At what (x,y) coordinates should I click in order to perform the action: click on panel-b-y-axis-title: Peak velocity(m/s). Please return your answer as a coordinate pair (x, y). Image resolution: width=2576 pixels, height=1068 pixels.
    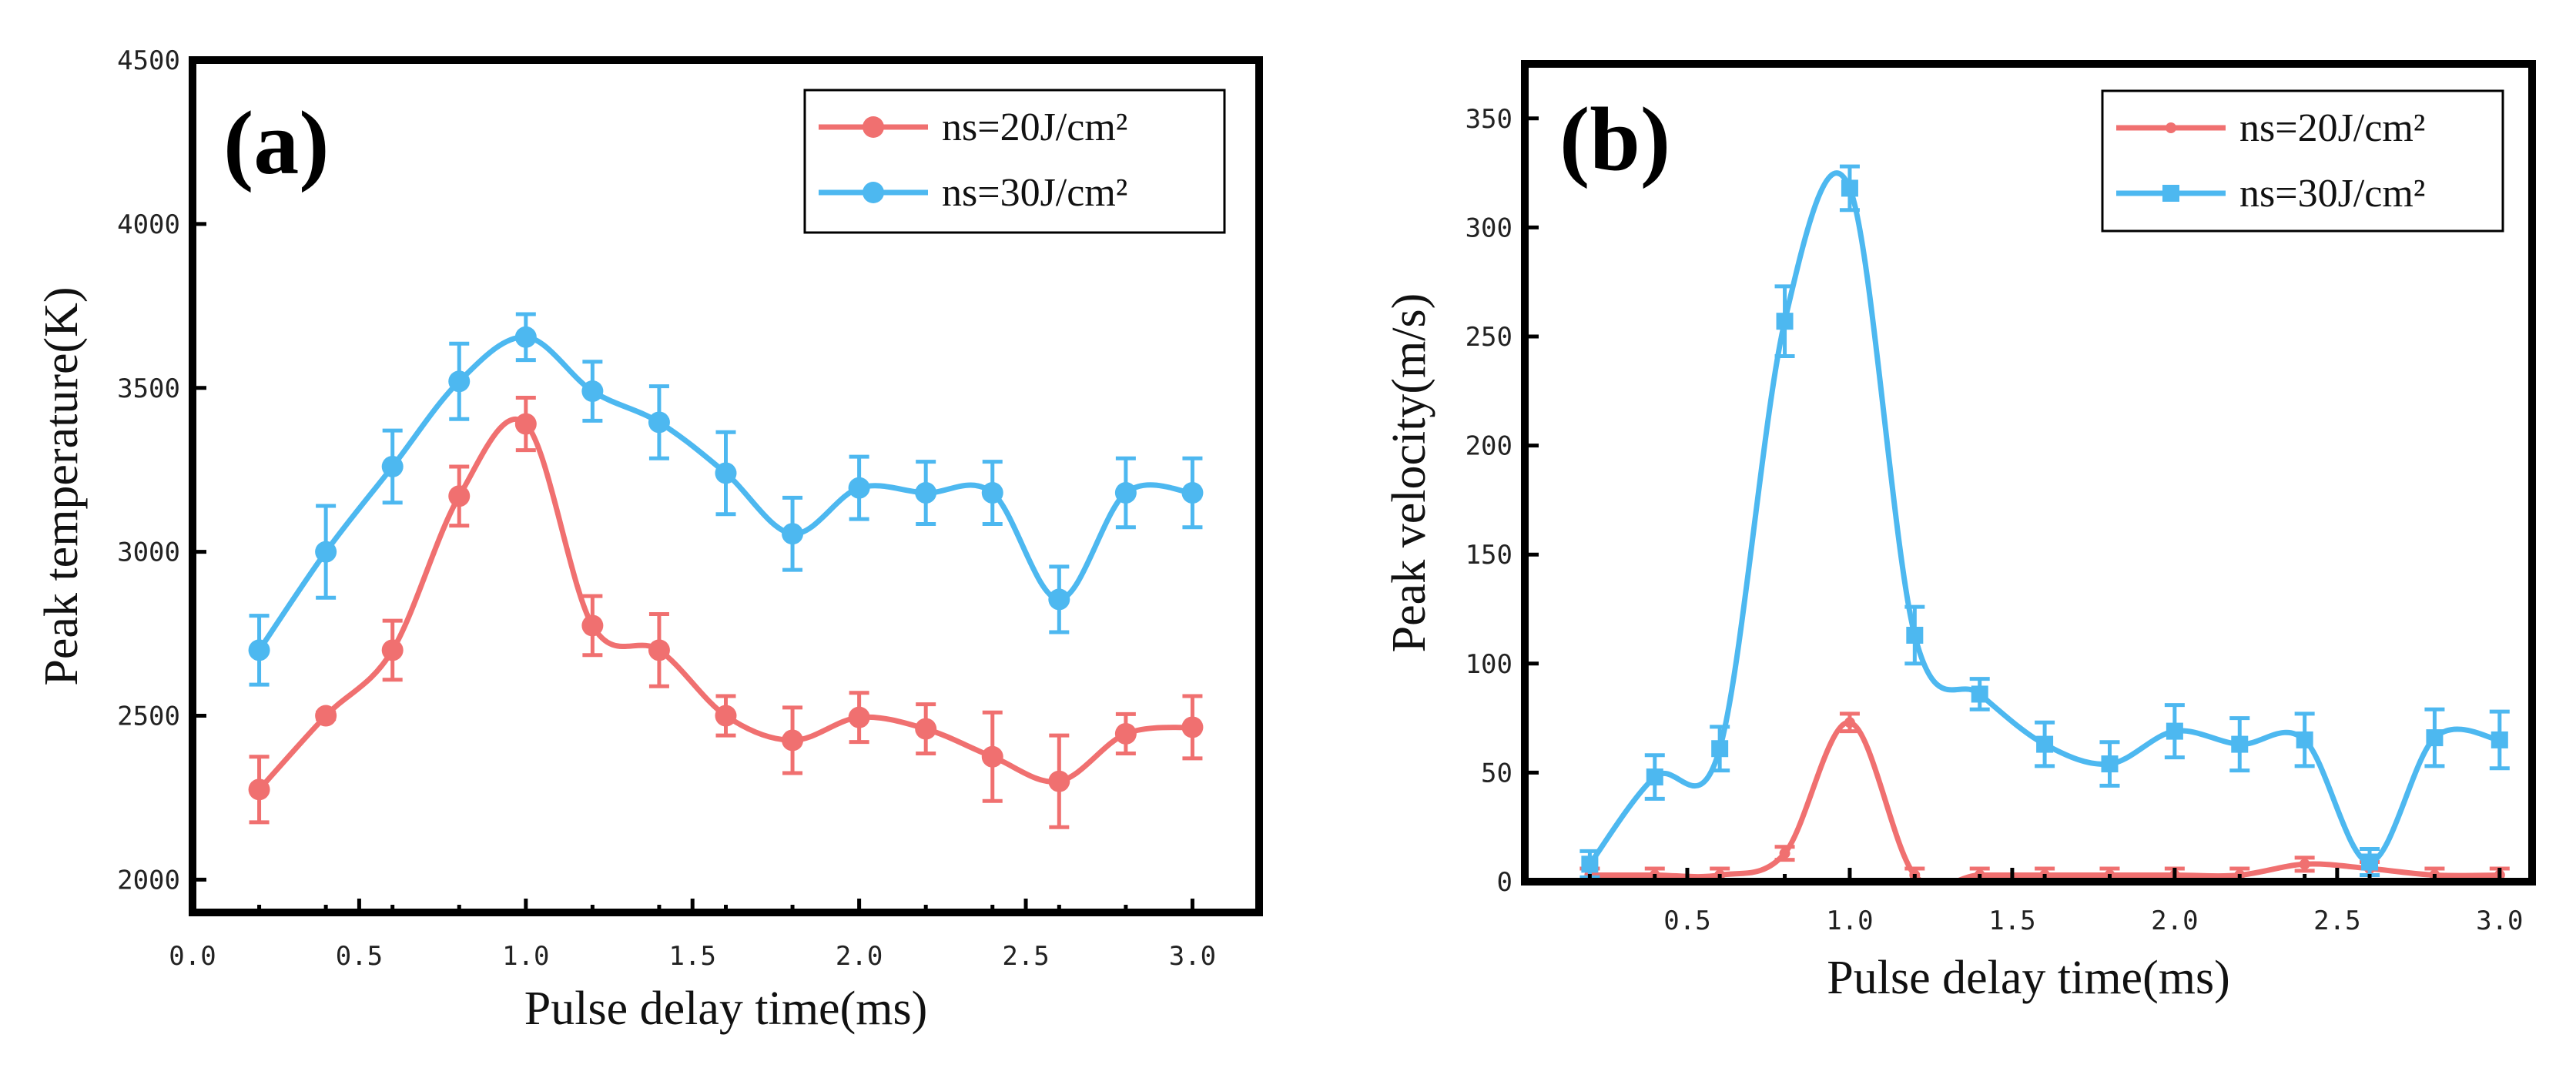
    Looking at the image, I should click on (1409, 473).